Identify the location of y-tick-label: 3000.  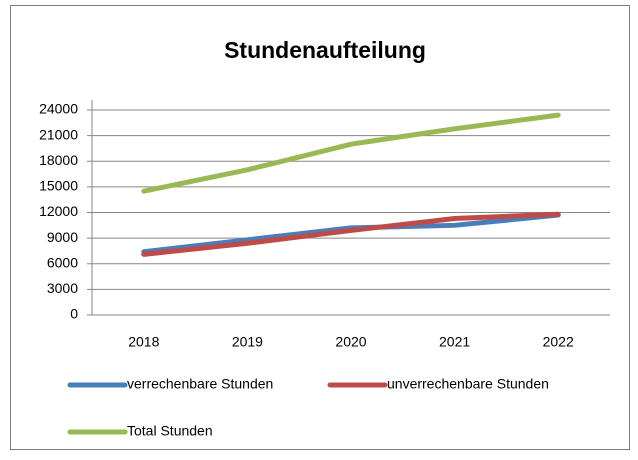
(62, 288).